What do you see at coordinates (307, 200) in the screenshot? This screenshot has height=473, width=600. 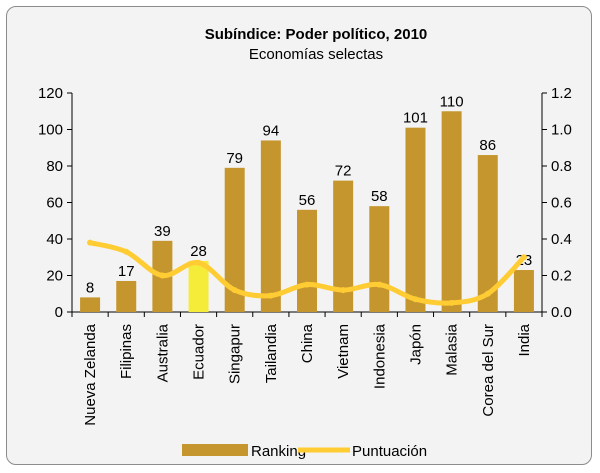 I see `bar-value-label: 56` at bounding box center [307, 200].